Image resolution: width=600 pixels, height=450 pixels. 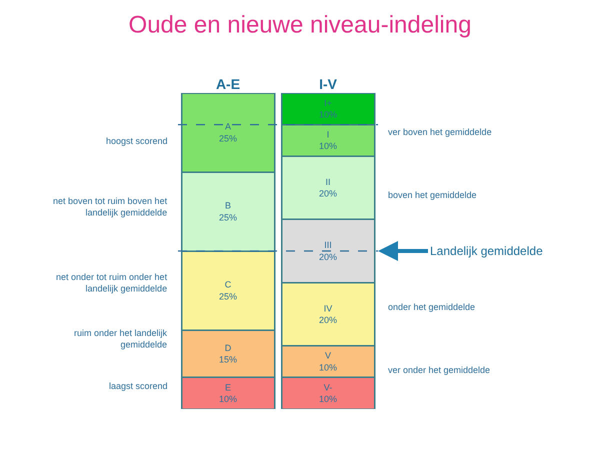 I want to click on text: onder het gemiddelde, so click(x=432, y=307).